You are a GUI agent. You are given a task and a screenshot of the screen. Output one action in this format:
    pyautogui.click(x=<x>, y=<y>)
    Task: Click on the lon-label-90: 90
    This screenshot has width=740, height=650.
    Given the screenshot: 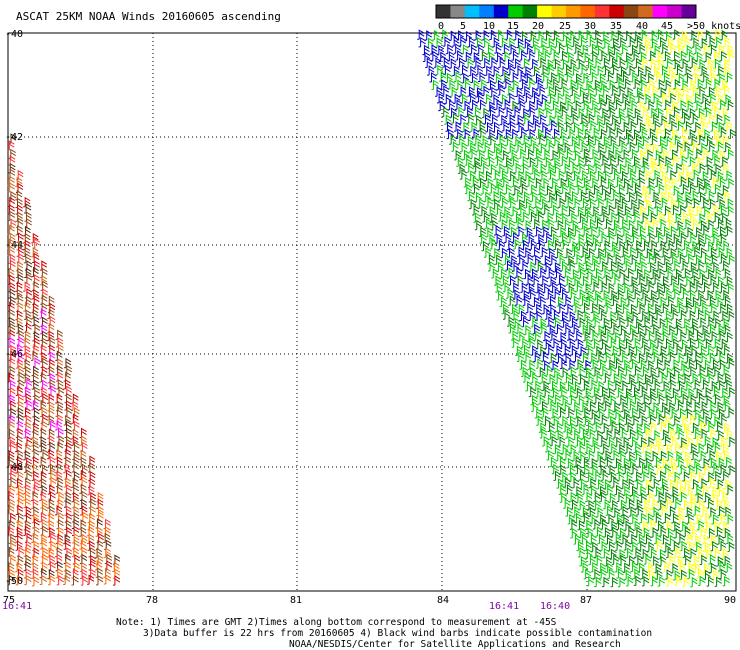 What is the action you would take?
    pyautogui.click(x=730, y=600)
    